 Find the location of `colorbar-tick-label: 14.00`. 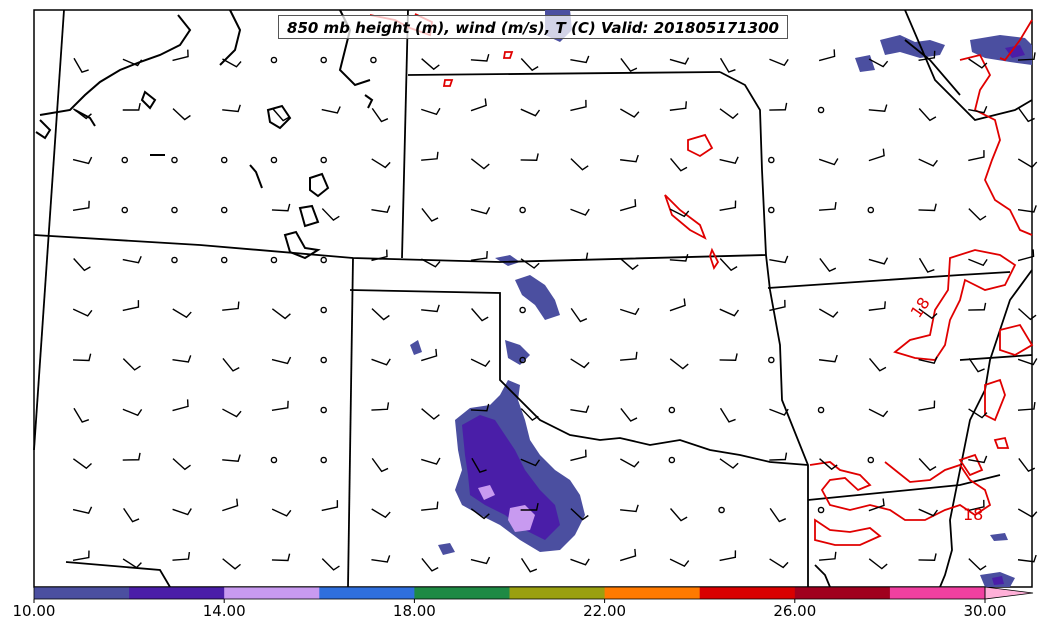

colorbar-tick-label: 14.00 is located at coordinates (224, 611).